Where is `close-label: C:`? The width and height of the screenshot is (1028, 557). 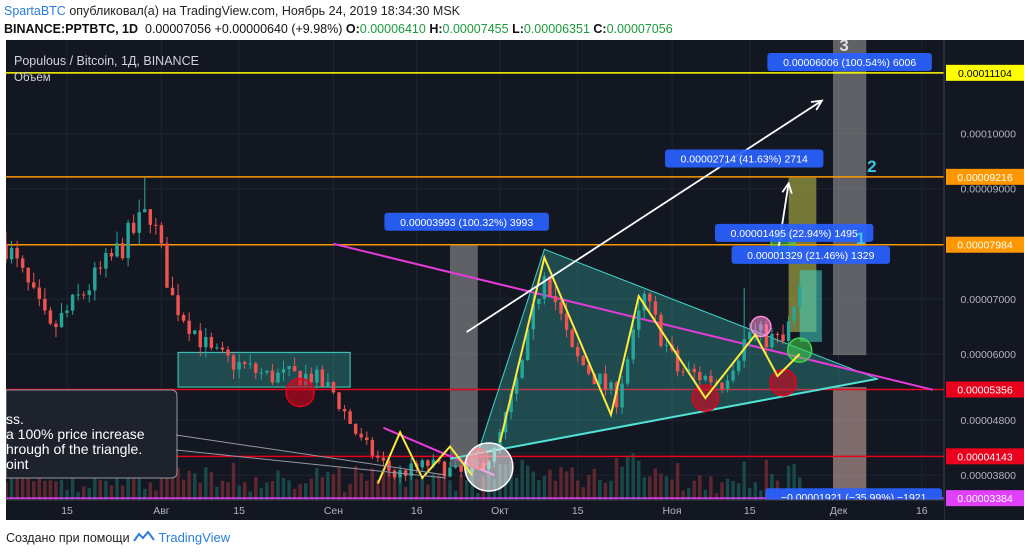
close-label: C: is located at coordinates (600, 29).